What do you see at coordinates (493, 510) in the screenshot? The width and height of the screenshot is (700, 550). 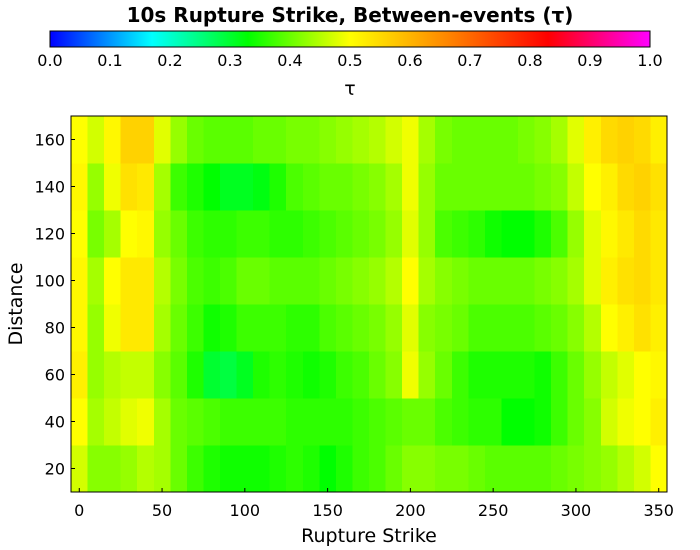 I see `x-tick-label: 250` at bounding box center [493, 510].